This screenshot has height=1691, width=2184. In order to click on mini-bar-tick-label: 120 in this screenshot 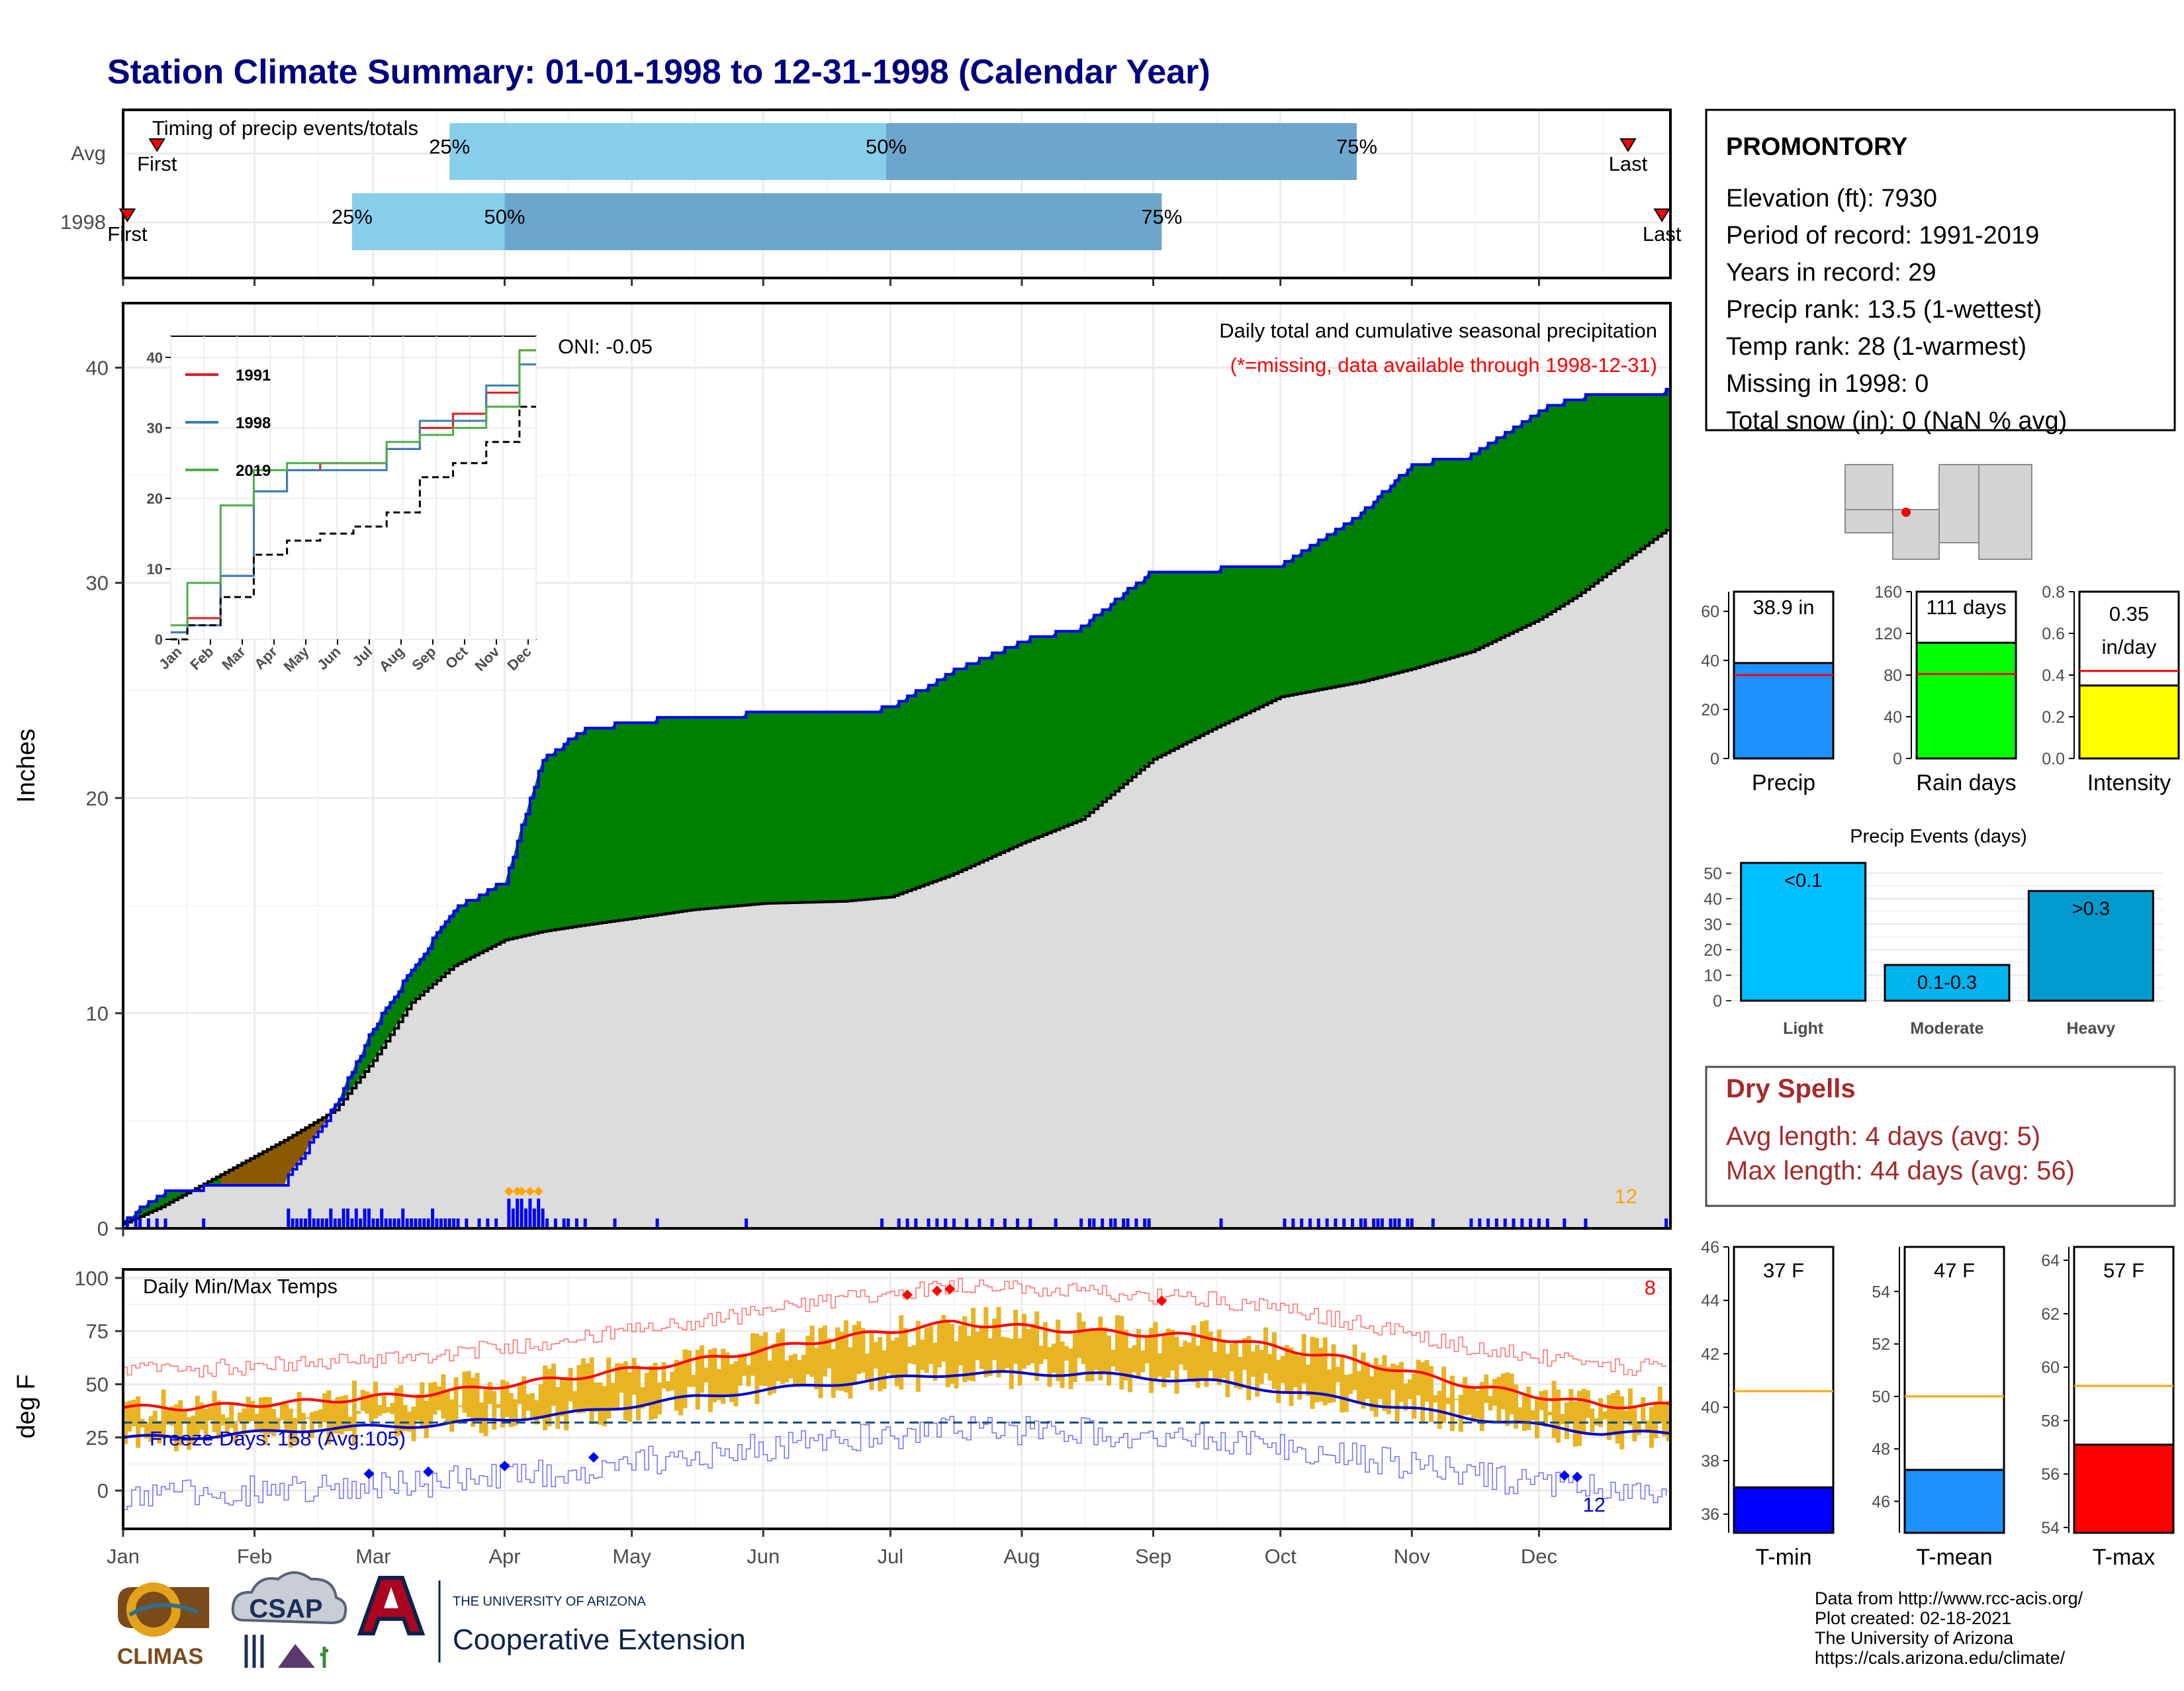, I will do `click(1888, 634)`.